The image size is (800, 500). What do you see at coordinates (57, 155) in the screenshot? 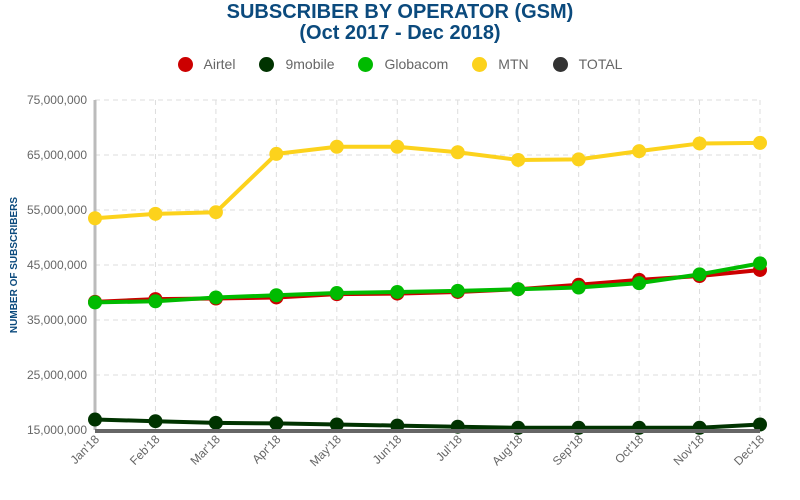
I see `y-tick-label: 65,000,000` at bounding box center [57, 155].